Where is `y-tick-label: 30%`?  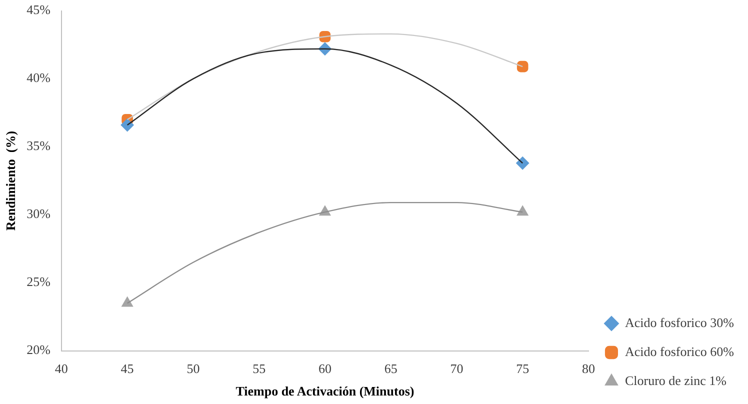
y-tick-label: 30% is located at coordinates (38, 214).